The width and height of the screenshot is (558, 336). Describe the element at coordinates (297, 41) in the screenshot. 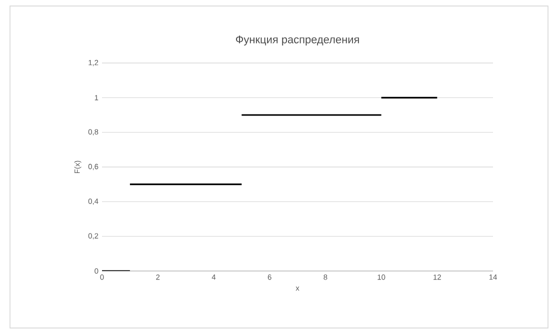

I see `chart-title: Функция распределения` at that location.